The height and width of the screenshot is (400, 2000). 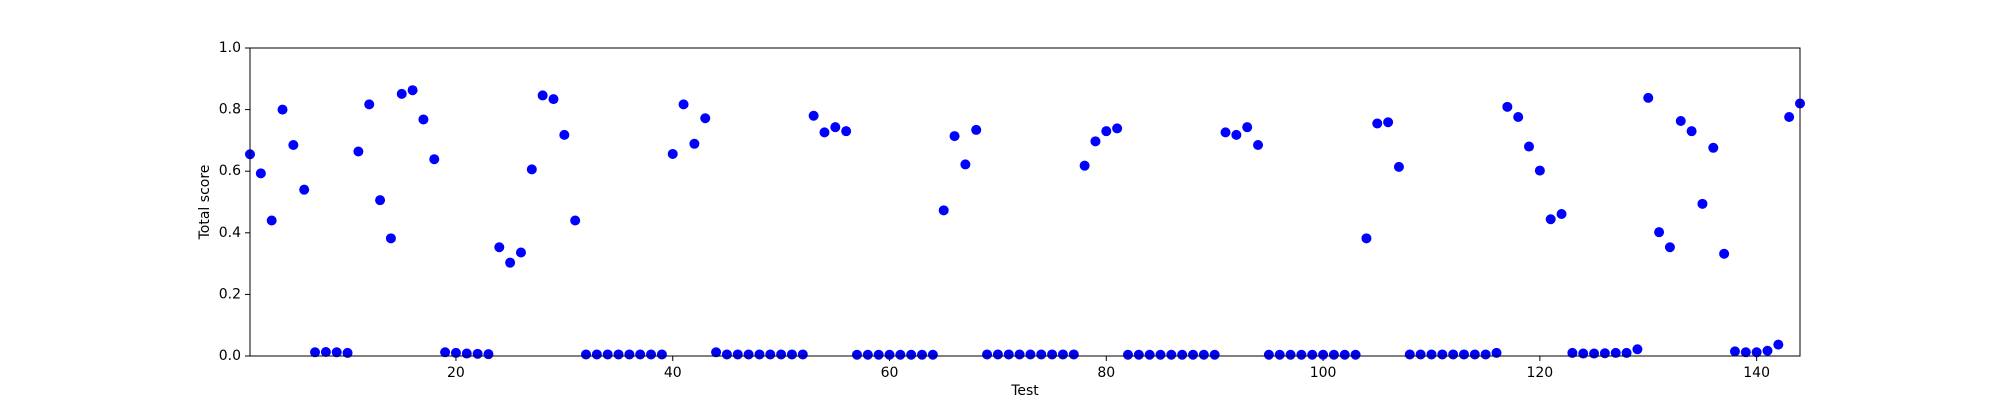 What do you see at coordinates (1106, 373) in the screenshot?
I see `x-tick-label: 80` at bounding box center [1106, 373].